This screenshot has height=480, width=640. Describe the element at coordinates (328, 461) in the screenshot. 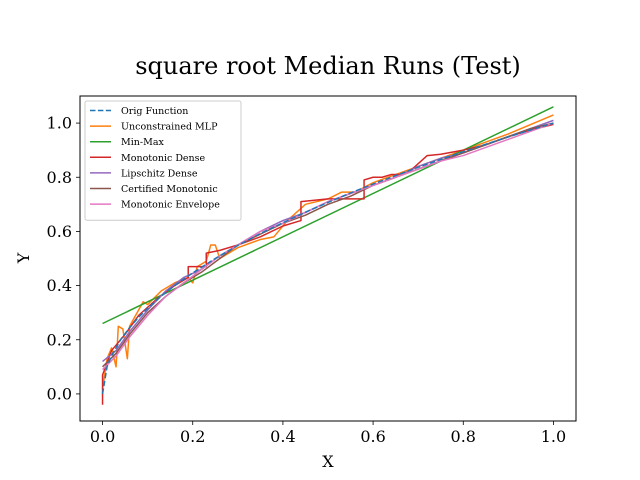

I see `x-axis-label: X` at that location.